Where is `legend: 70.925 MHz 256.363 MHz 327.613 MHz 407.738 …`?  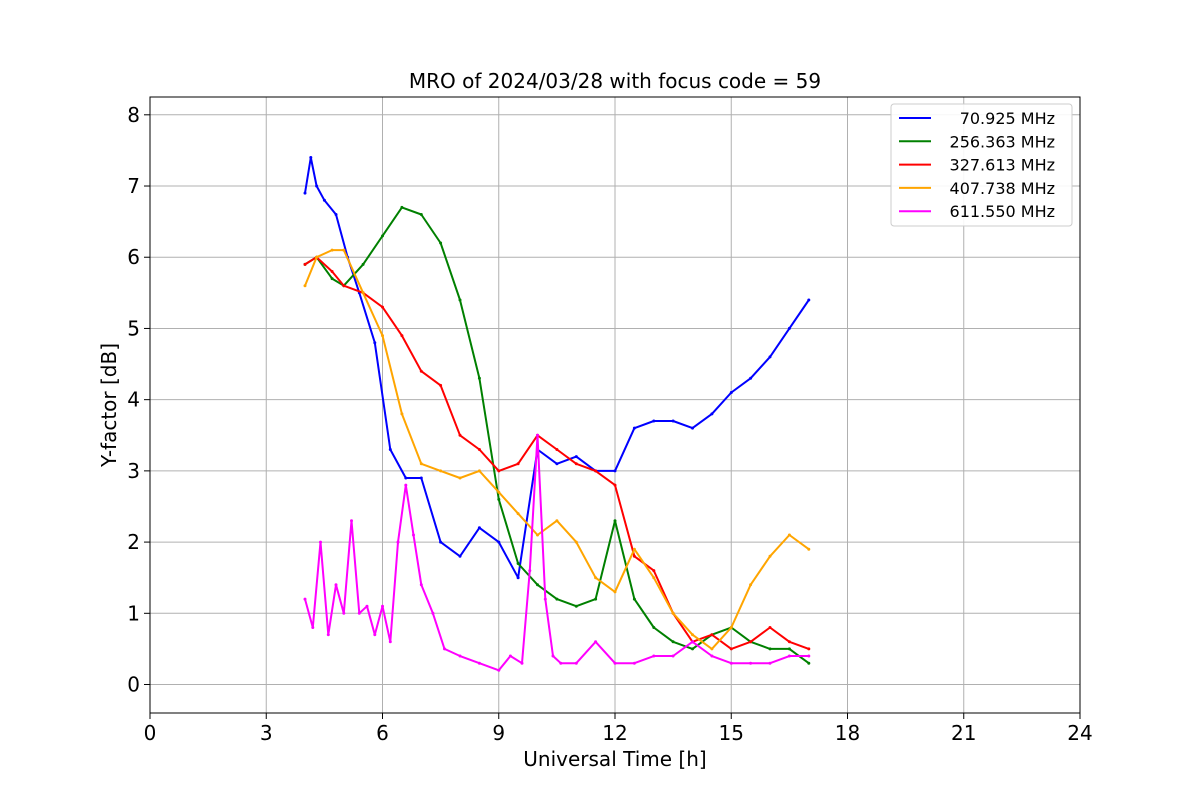 legend: 70.925 MHz 256.363 MHz 327.613 MHz 407.738 … is located at coordinates (981, 165).